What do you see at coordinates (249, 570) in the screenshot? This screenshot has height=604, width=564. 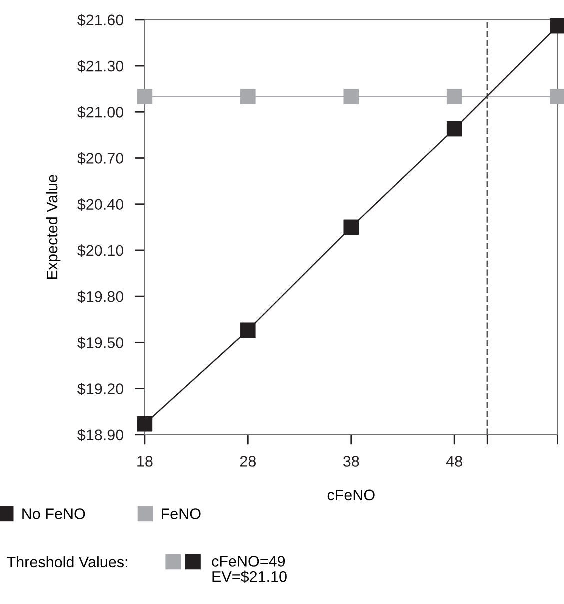 I see `text: cFeNO=49 EV=$21.10` at bounding box center [249, 570].